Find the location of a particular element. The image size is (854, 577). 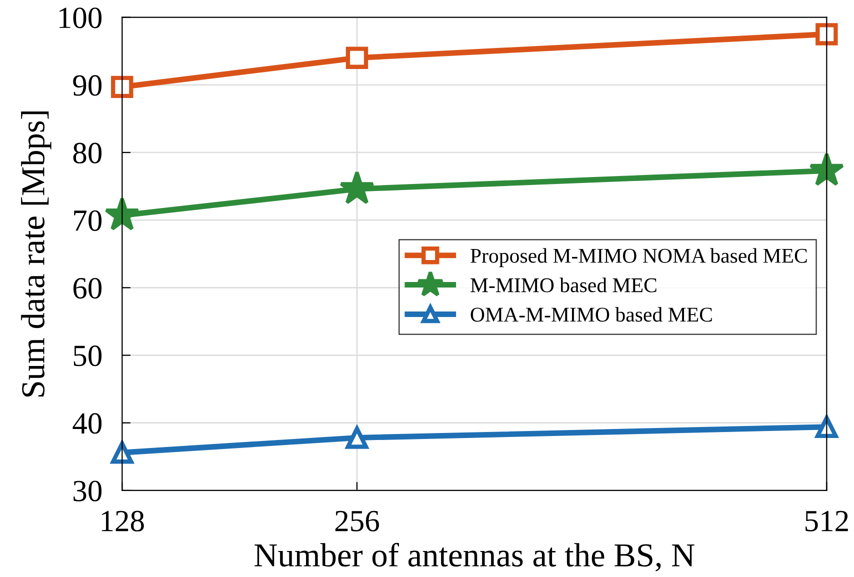

y-tick-label: 100 is located at coordinates (81, 18).